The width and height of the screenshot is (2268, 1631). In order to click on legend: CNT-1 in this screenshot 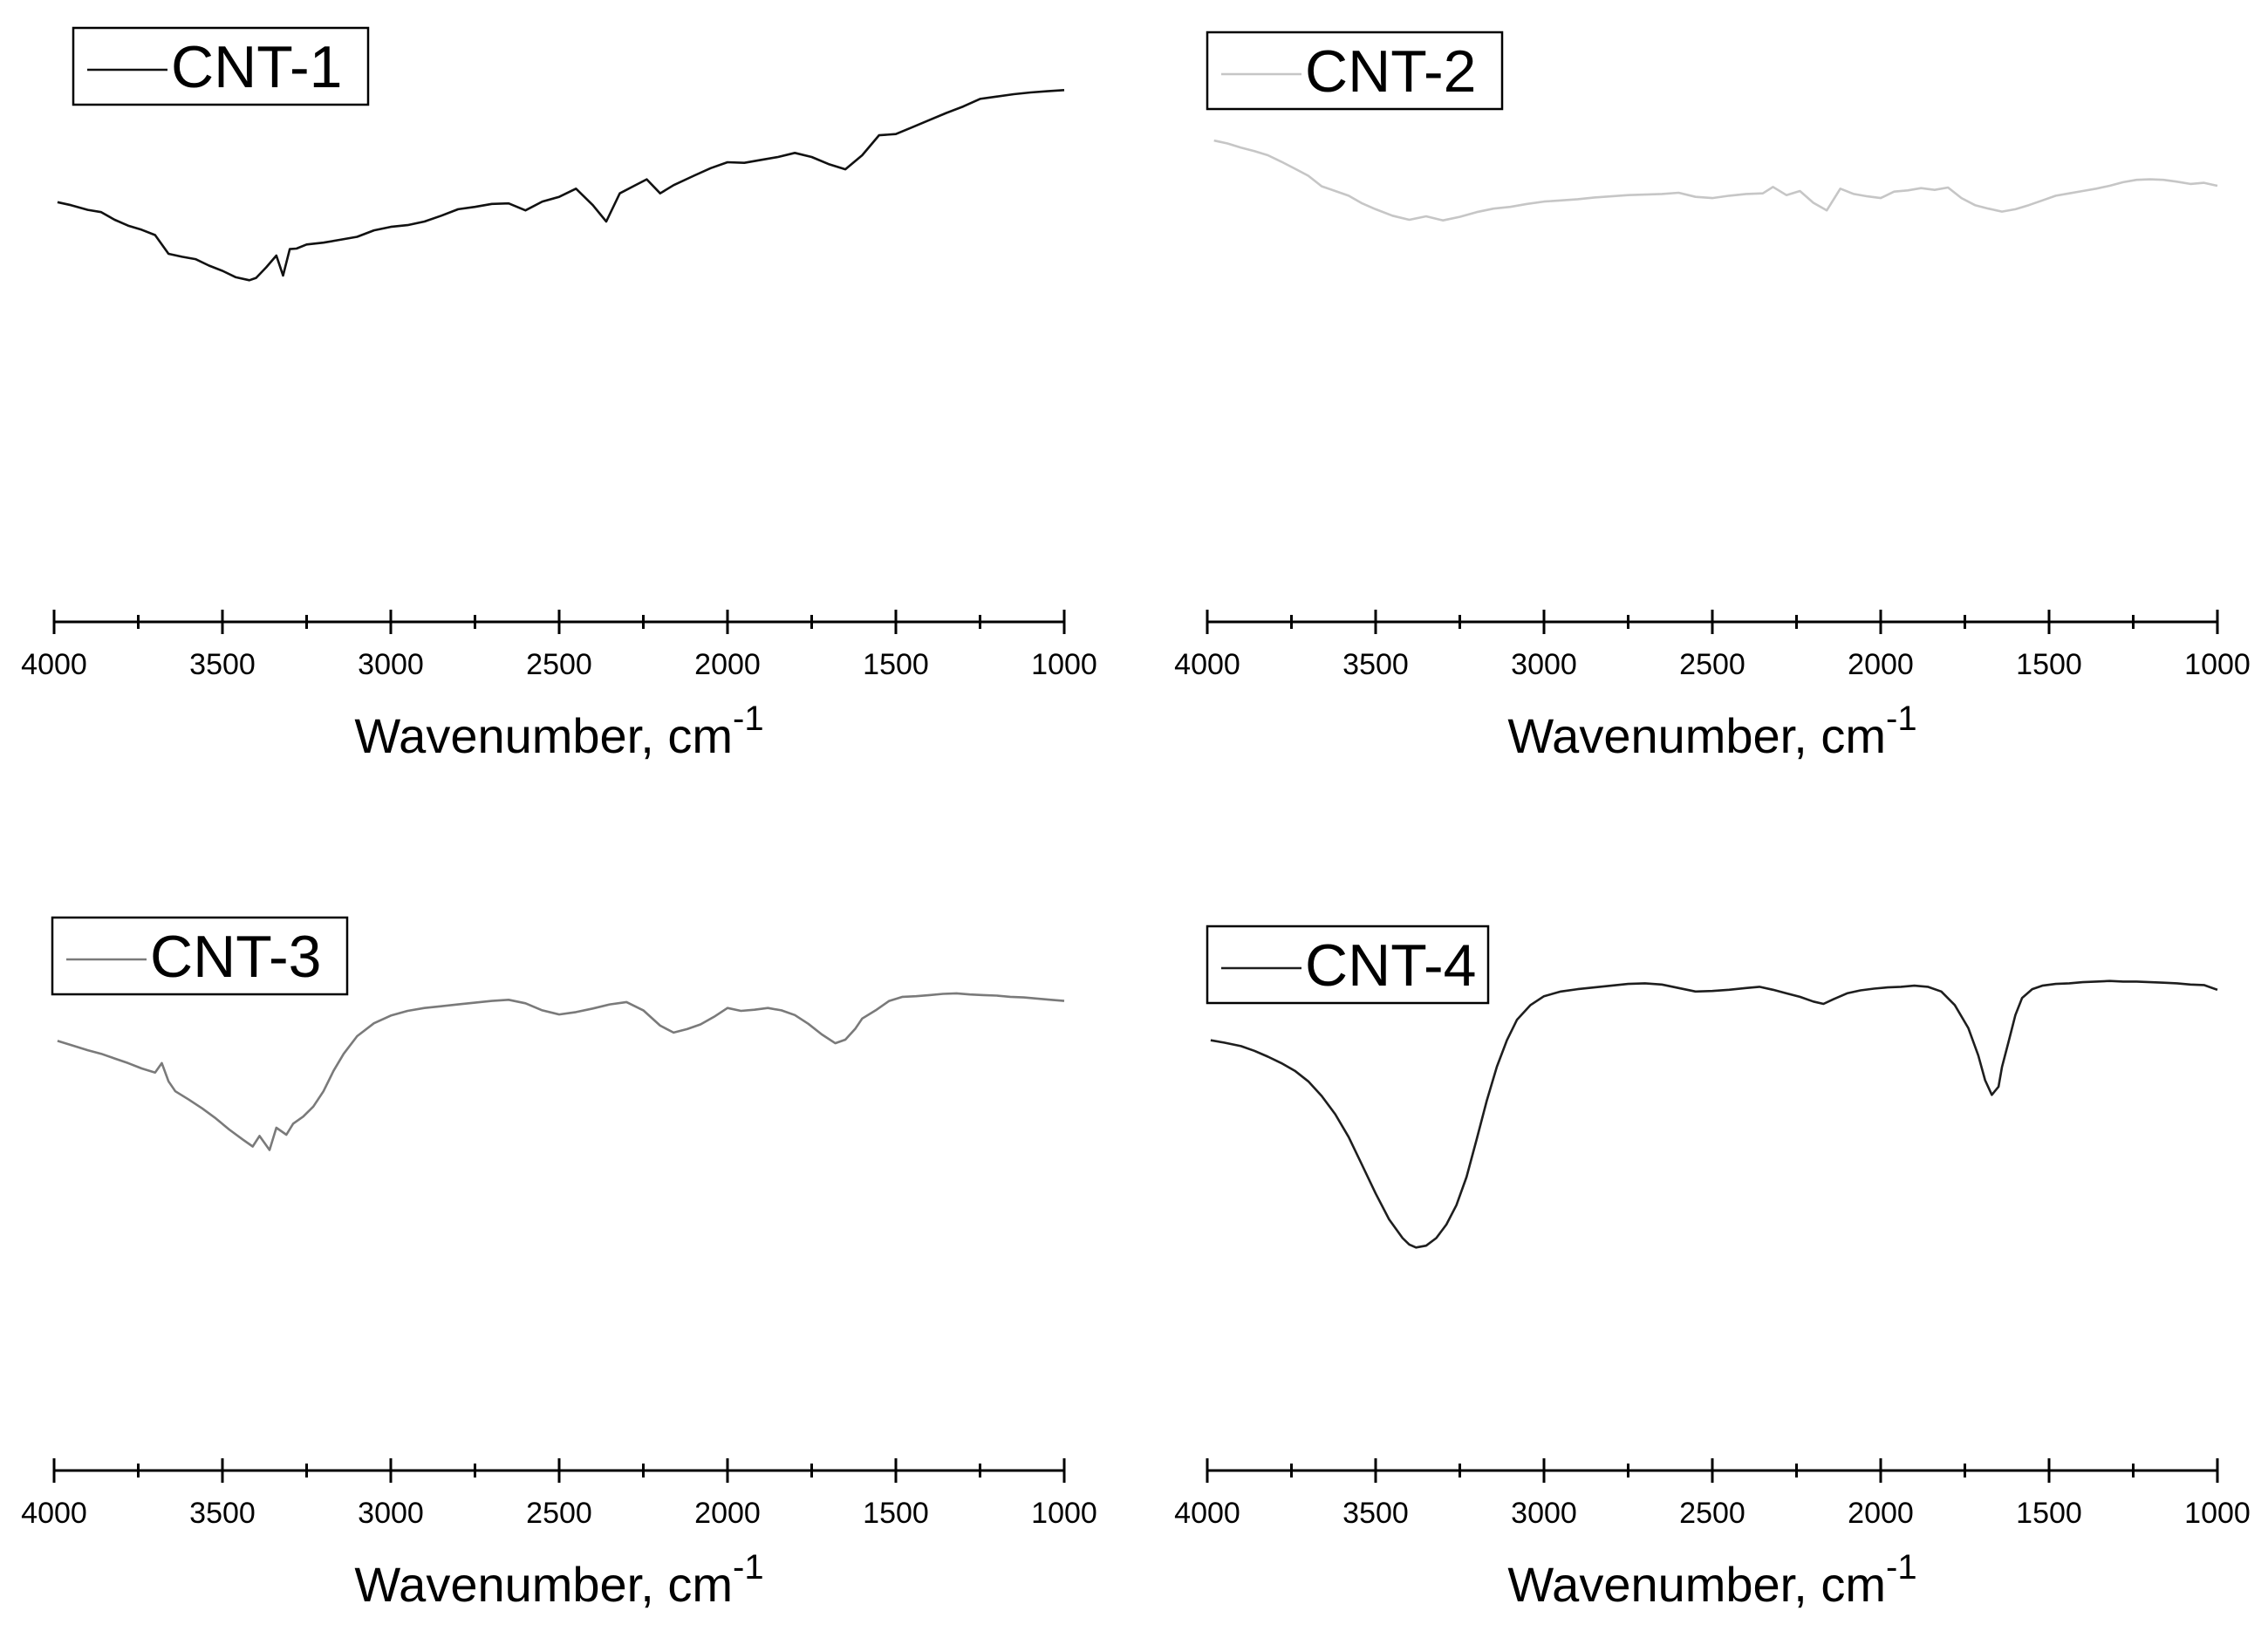, I will do `click(221, 66)`.